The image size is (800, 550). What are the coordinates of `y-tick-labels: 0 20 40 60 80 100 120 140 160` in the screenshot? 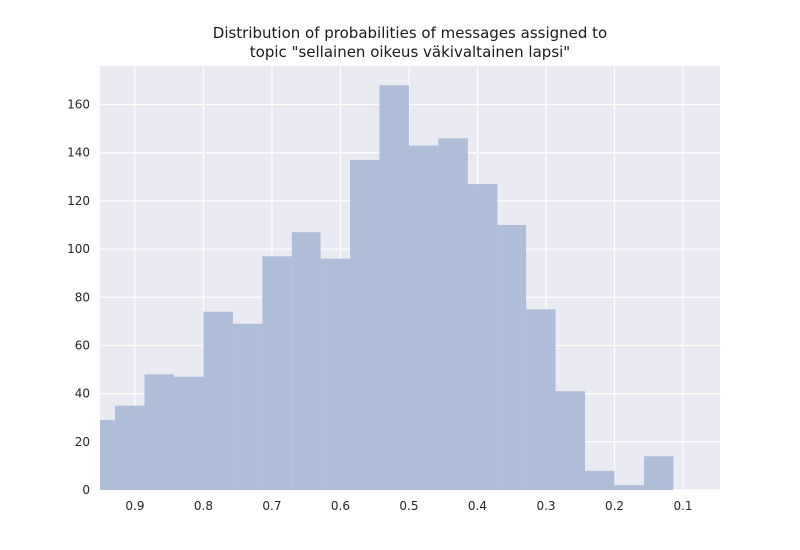 It's located at (78, 297).